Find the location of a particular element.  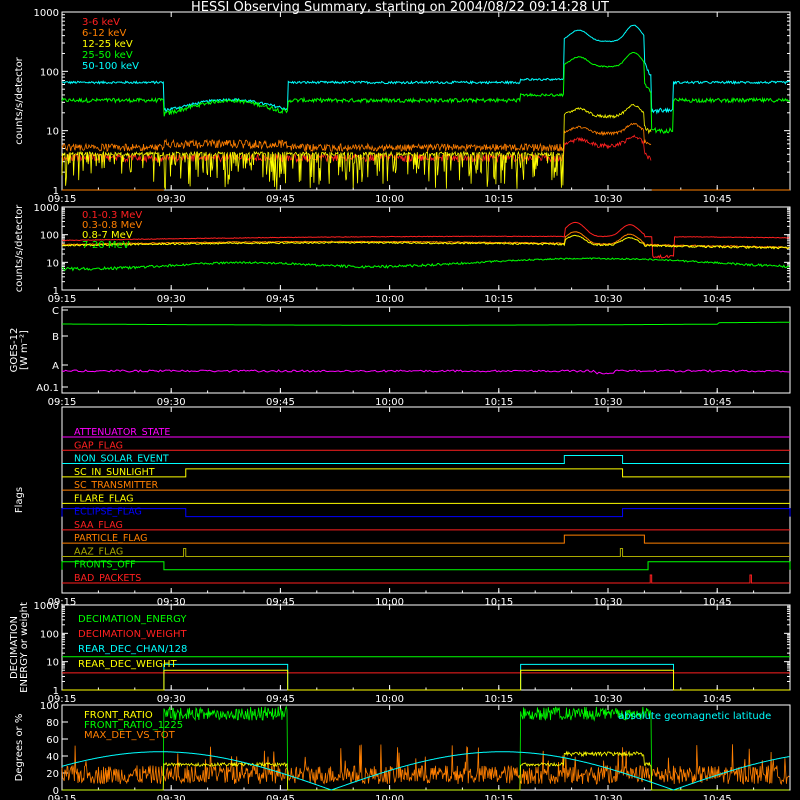

legend-rear-dec-chan-128: REAR_DEC_CHAN/128 is located at coordinates (132, 649).